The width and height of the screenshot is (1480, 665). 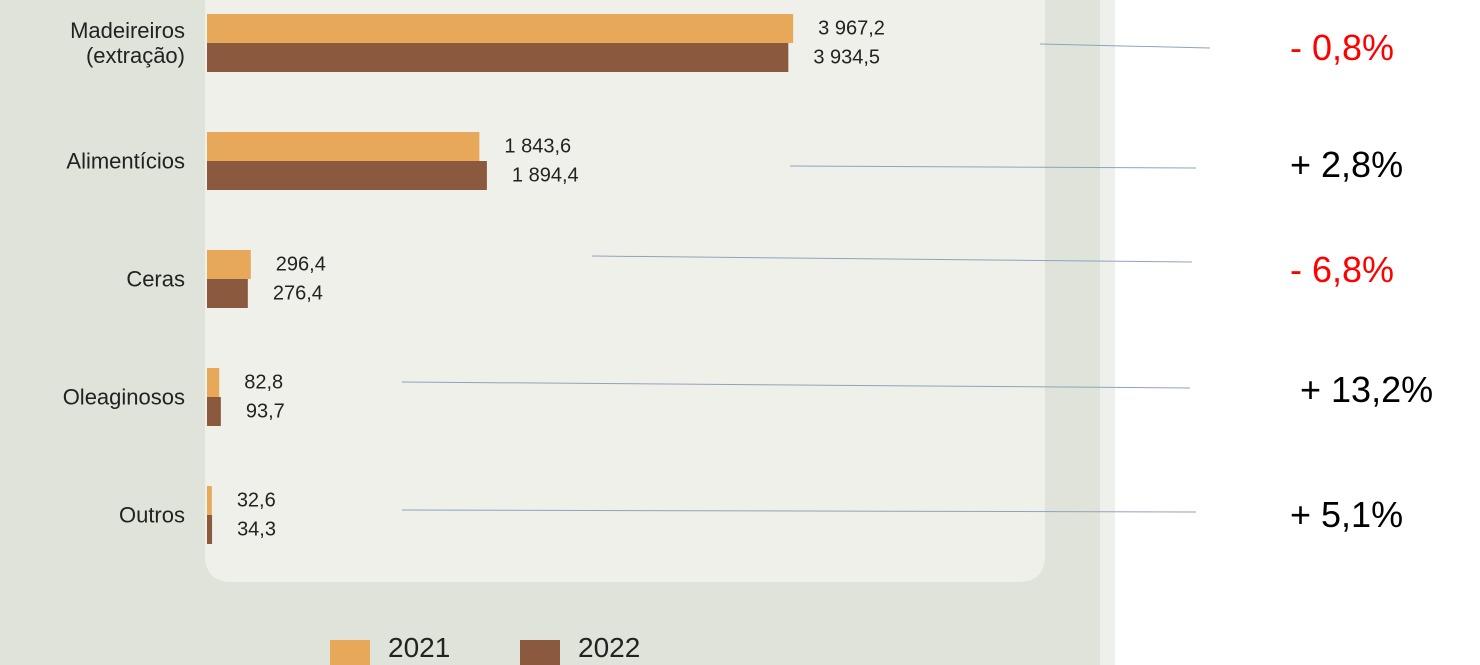 I want to click on legend-label: 2022, so click(x=609, y=647).